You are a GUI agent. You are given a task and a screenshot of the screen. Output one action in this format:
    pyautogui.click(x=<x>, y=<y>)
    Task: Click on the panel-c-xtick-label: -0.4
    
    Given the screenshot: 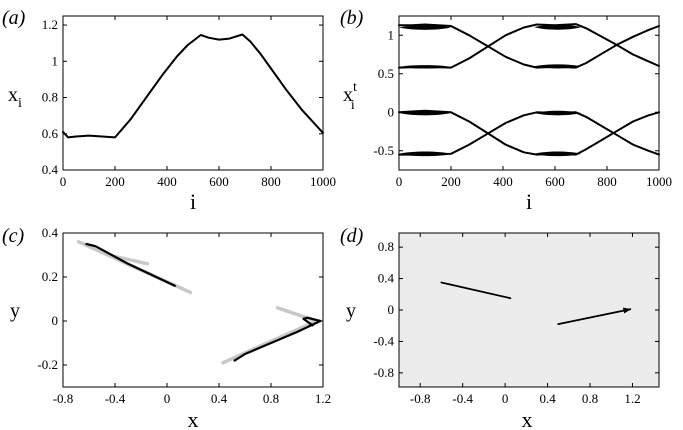 What is the action you would take?
    pyautogui.click(x=115, y=398)
    